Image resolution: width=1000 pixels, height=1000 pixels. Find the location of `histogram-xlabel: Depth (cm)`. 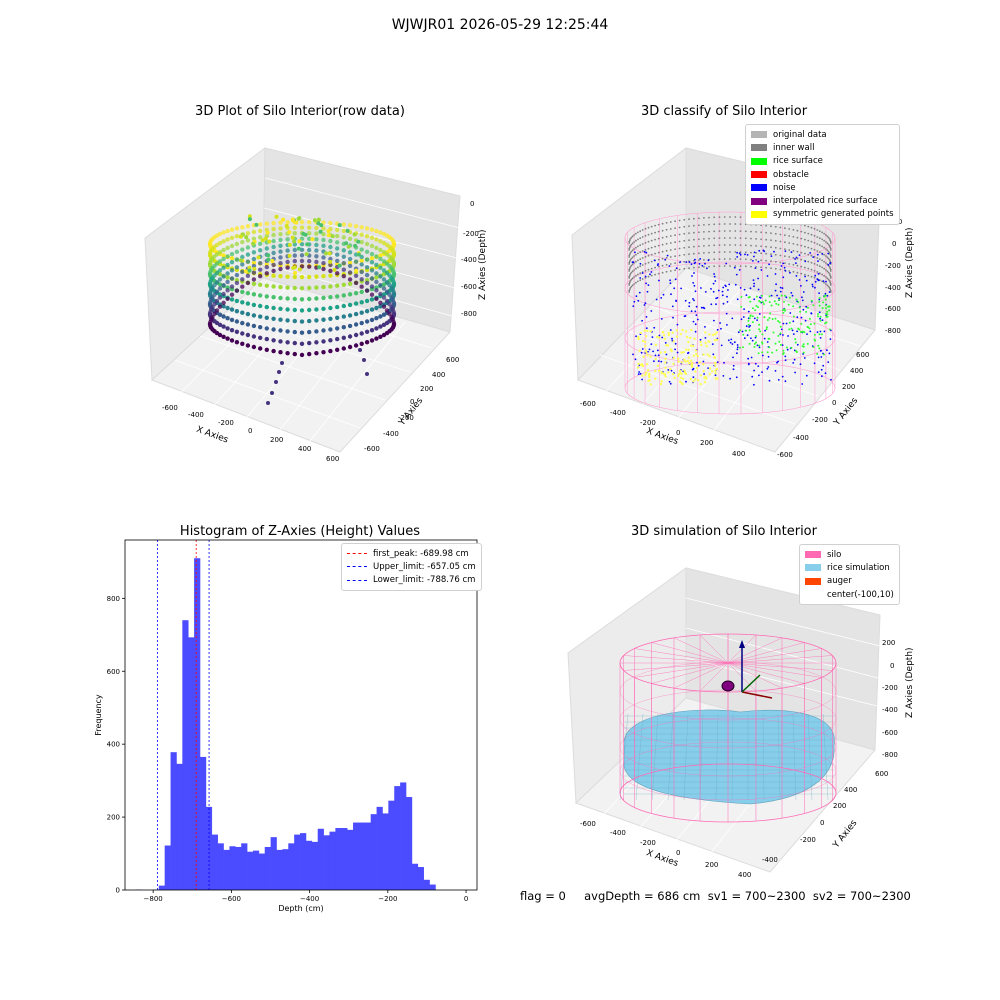

histogram-xlabel: Depth (cm) is located at coordinates (300, 908).